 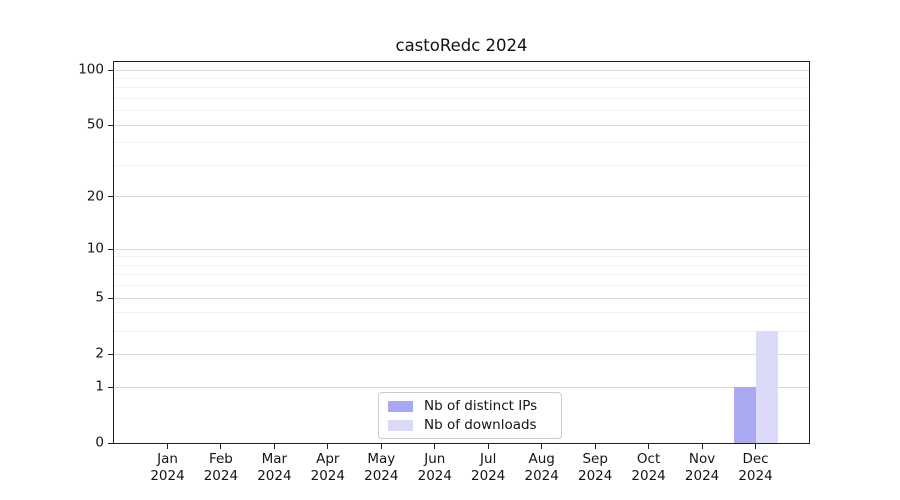 What do you see at coordinates (167, 459) in the screenshot?
I see `x-tick-month: Jan` at bounding box center [167, 459].